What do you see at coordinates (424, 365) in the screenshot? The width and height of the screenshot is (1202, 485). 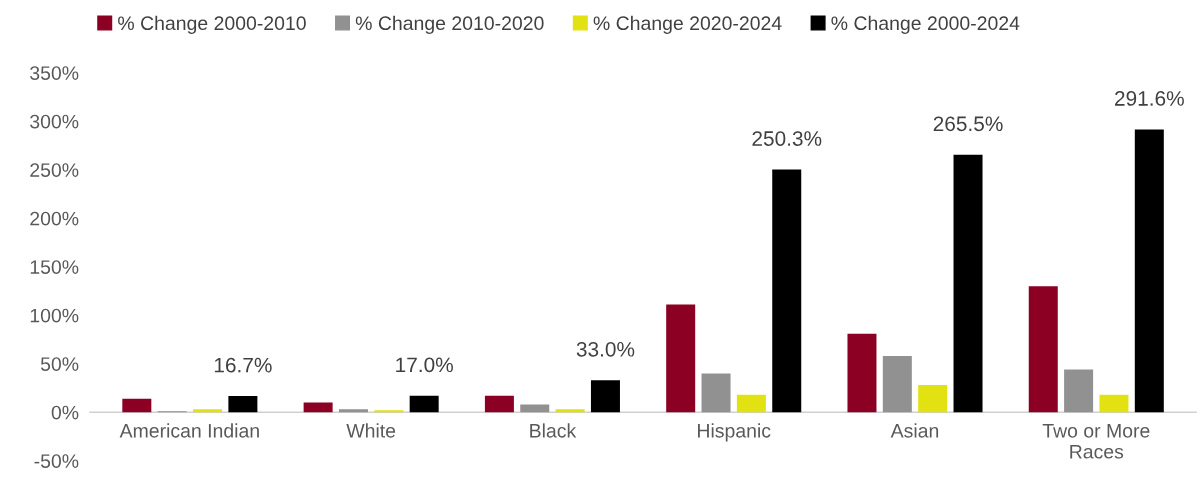 I see `data-label: 17.0%` at bounding box center [424, 365].